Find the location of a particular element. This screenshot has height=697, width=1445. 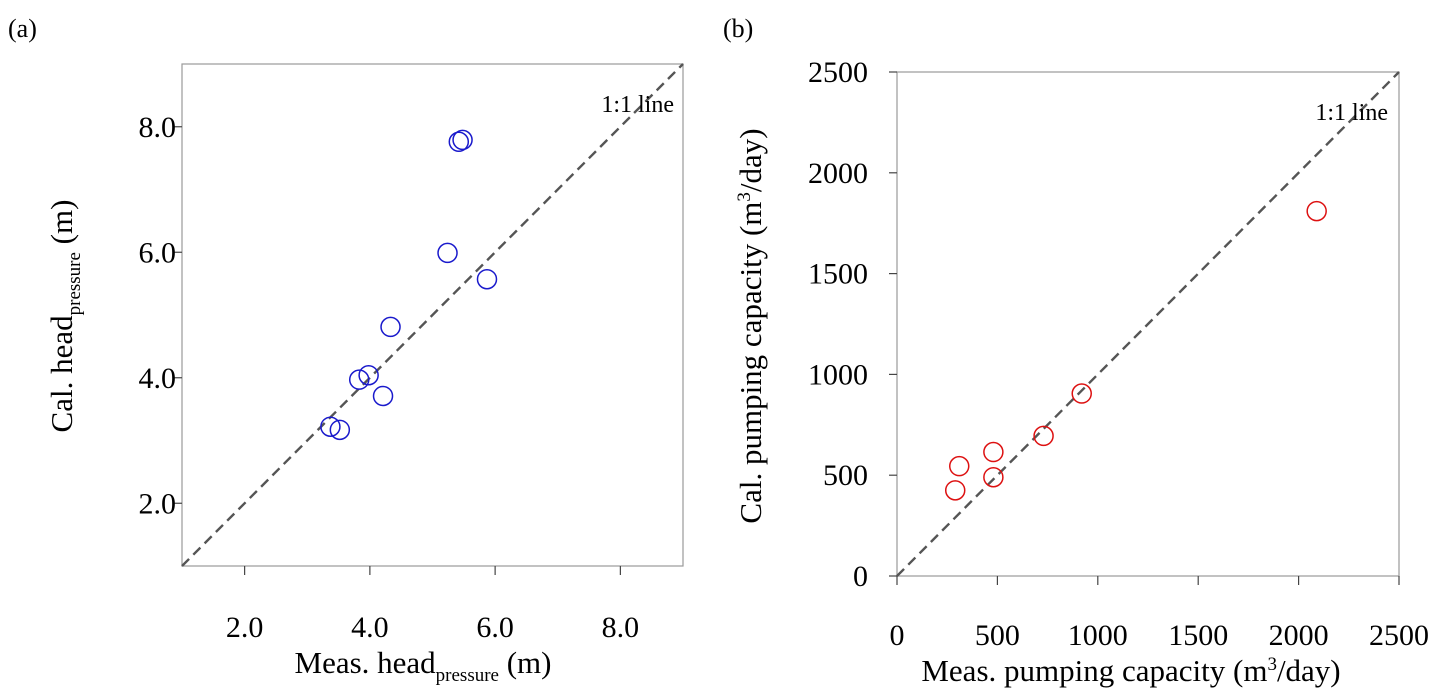

panel-a-label: (a) is located at coordinates (22, 28).